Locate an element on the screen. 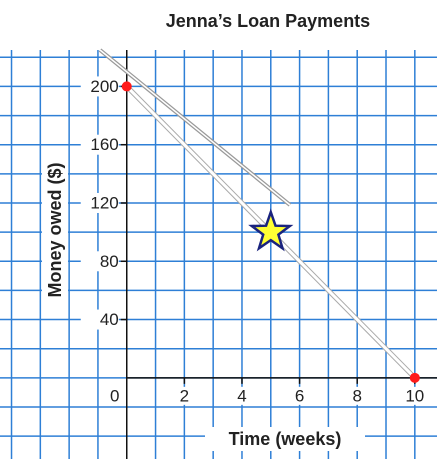  x-axis-label: Time (weeks) is located at coordinates (285, 439).